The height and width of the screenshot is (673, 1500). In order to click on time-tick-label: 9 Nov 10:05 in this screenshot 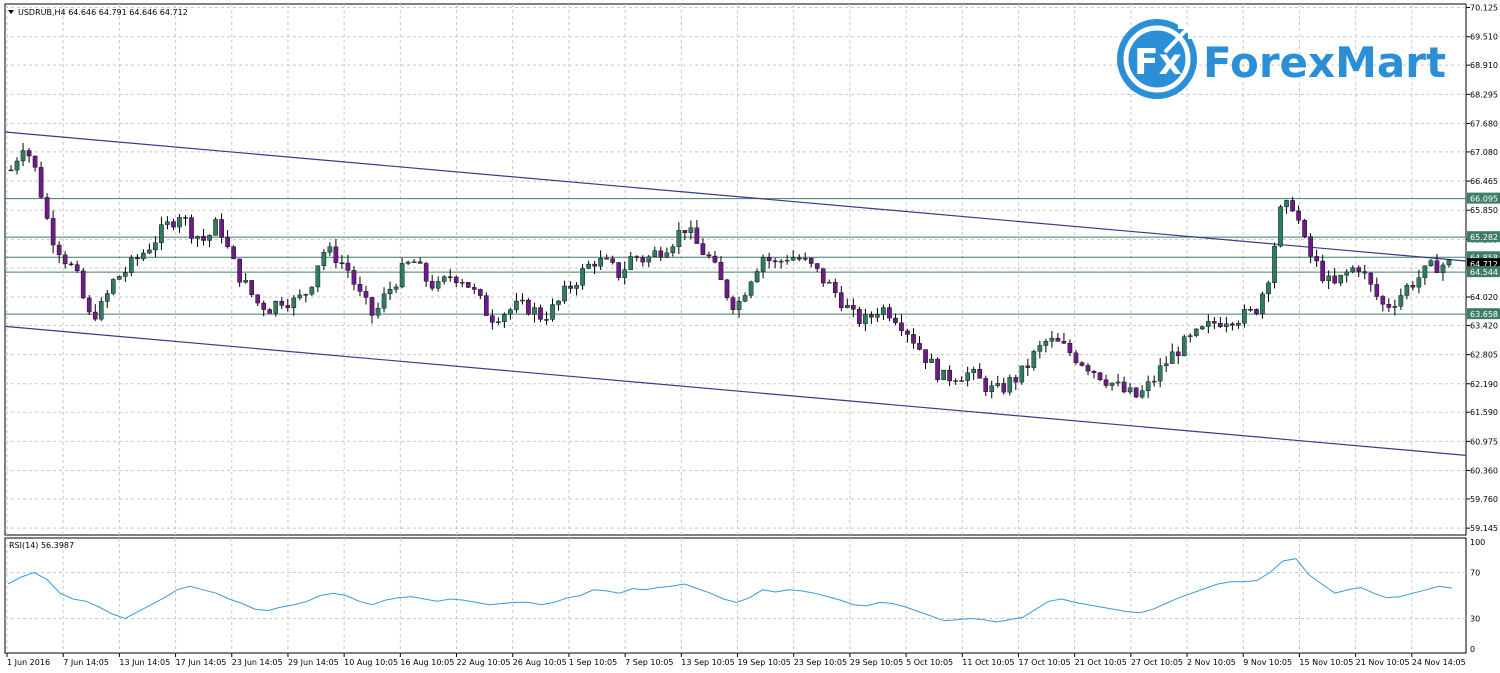, I will do `click(1267, 662)`.